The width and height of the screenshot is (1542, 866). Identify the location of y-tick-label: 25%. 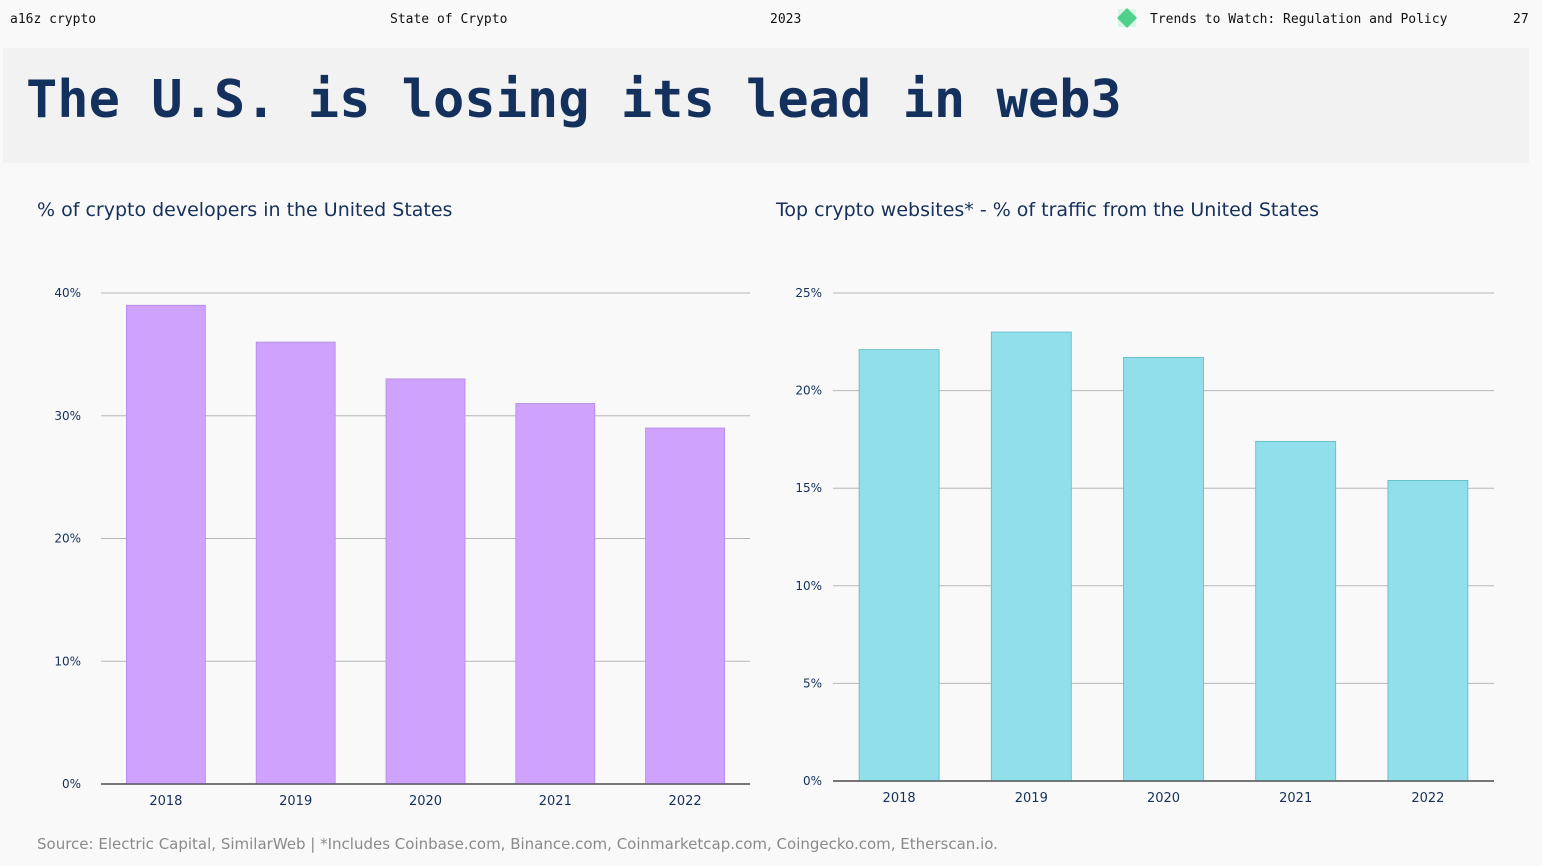
(808, 293).